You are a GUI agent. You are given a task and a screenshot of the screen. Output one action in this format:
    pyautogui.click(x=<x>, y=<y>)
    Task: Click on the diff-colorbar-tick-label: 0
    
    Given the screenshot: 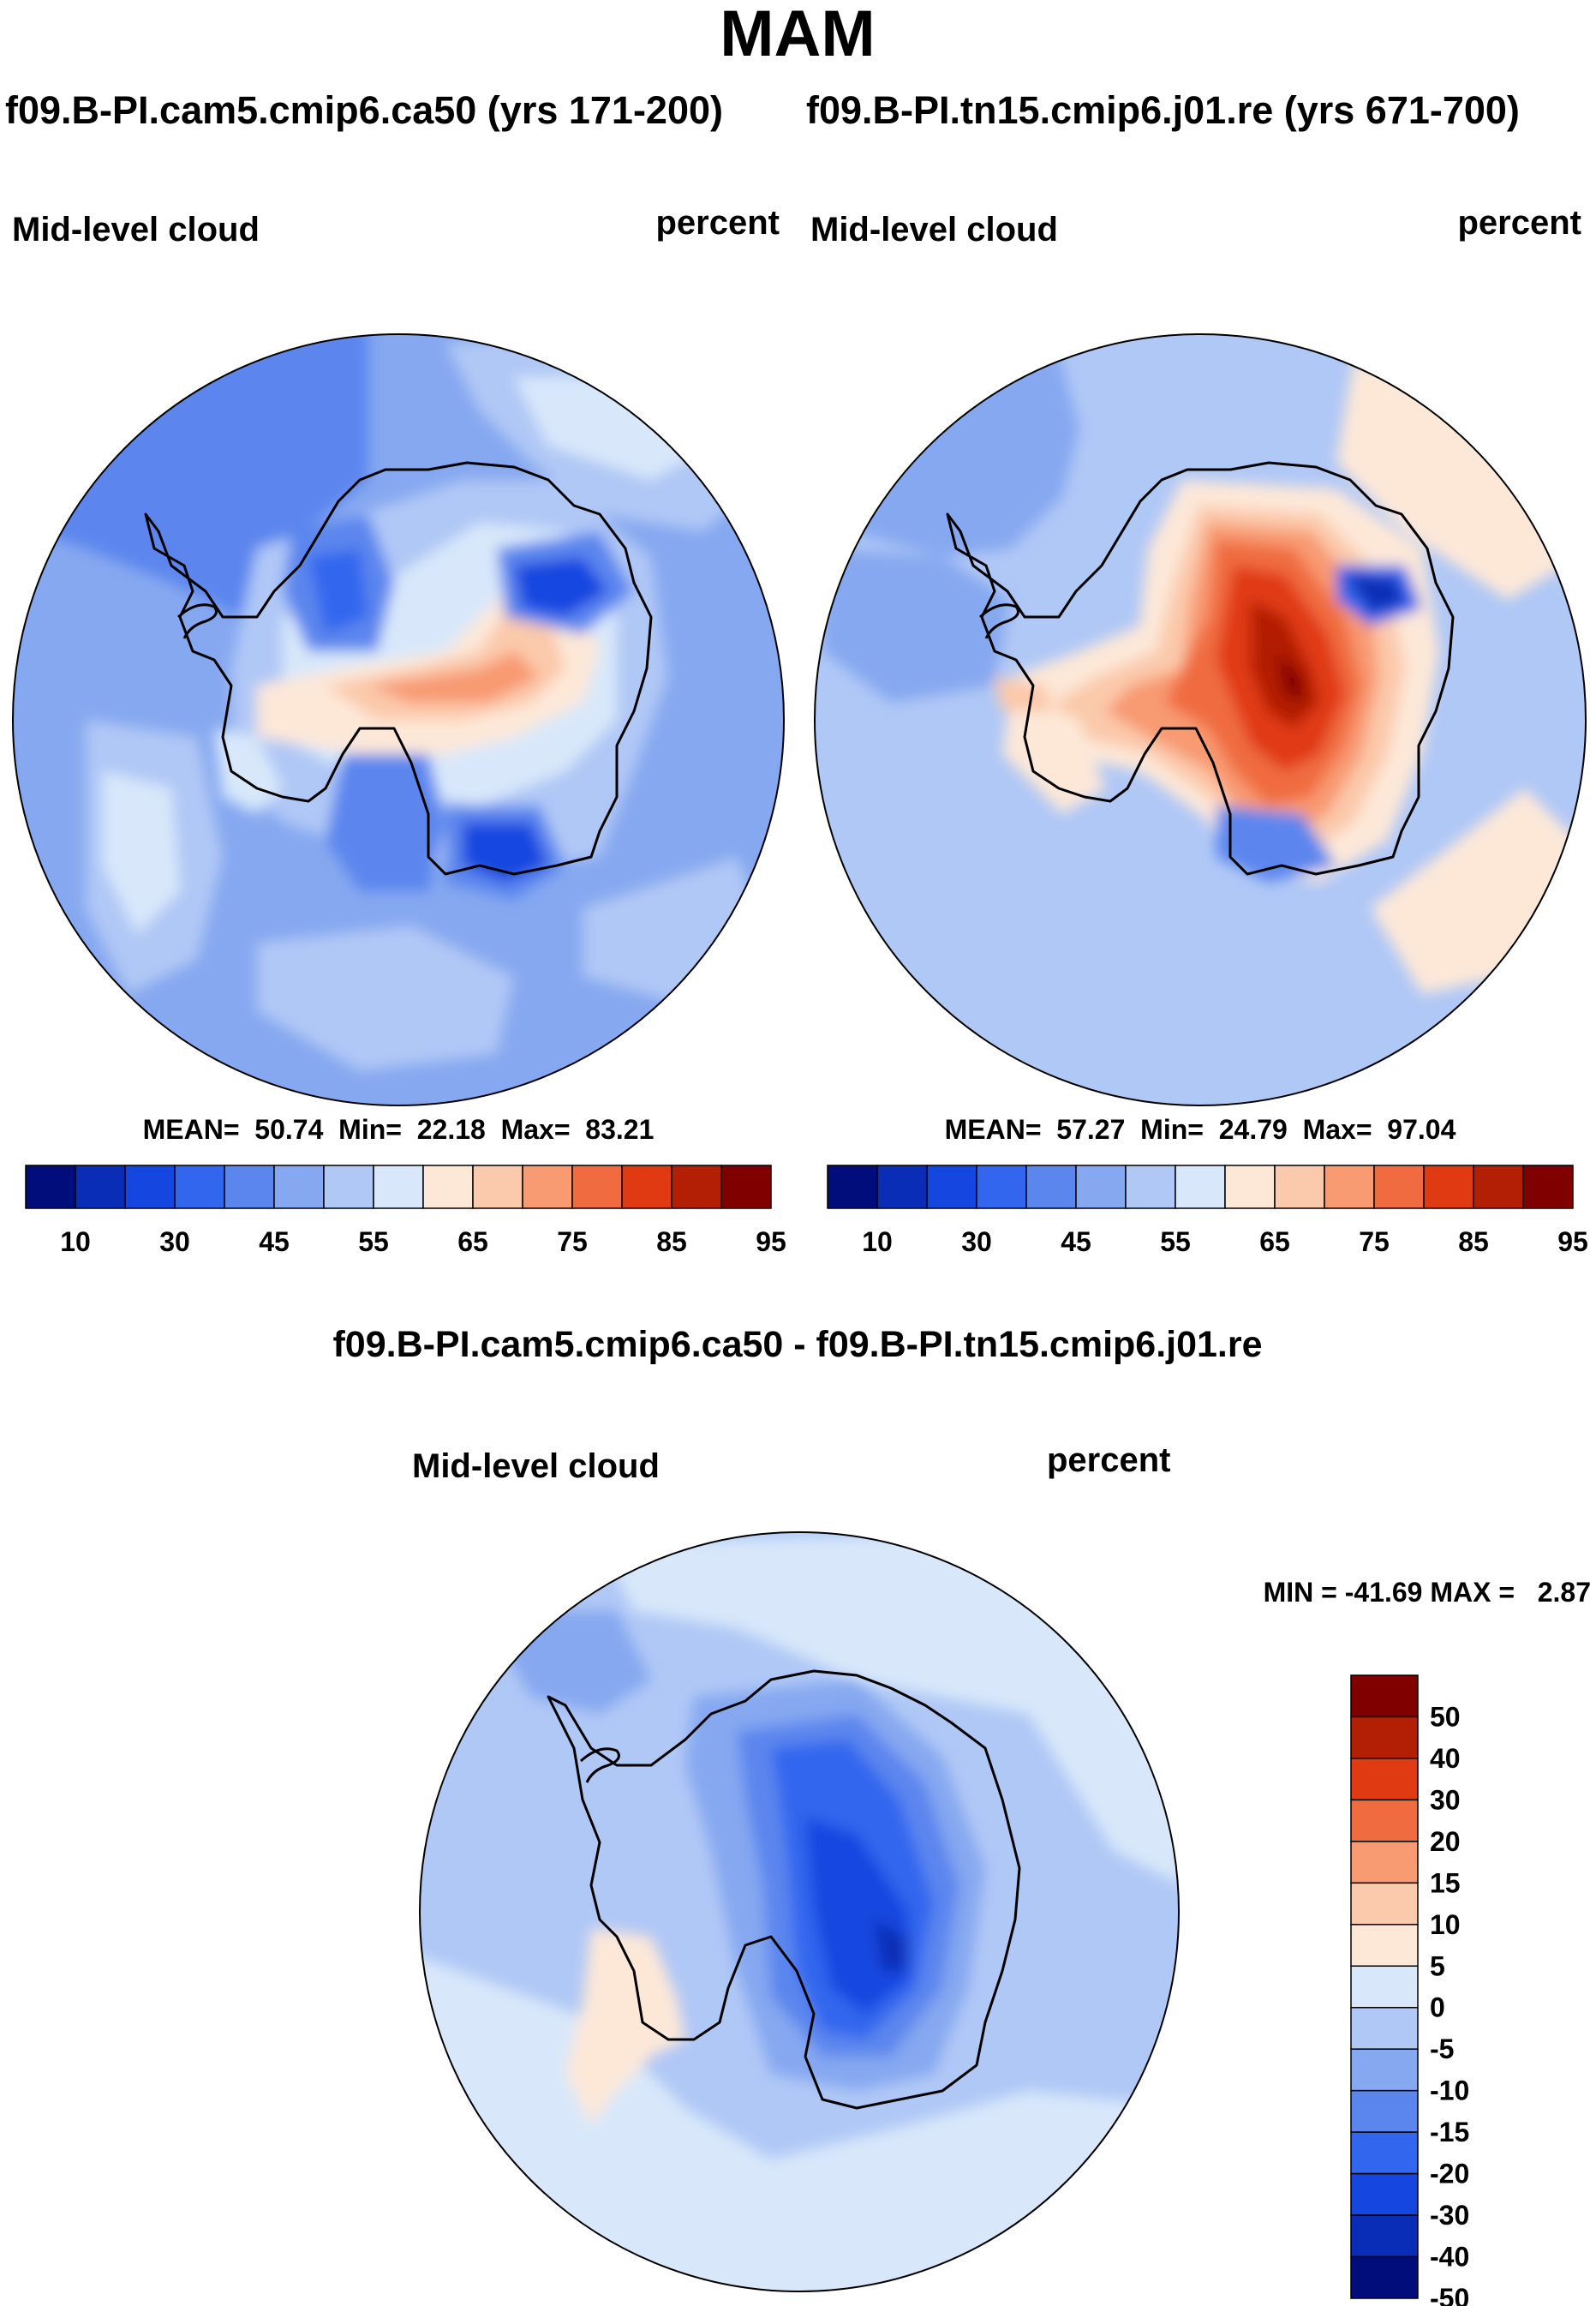 What is the action you would take?
    pyautogui.click(x=1437, y=2007)
    